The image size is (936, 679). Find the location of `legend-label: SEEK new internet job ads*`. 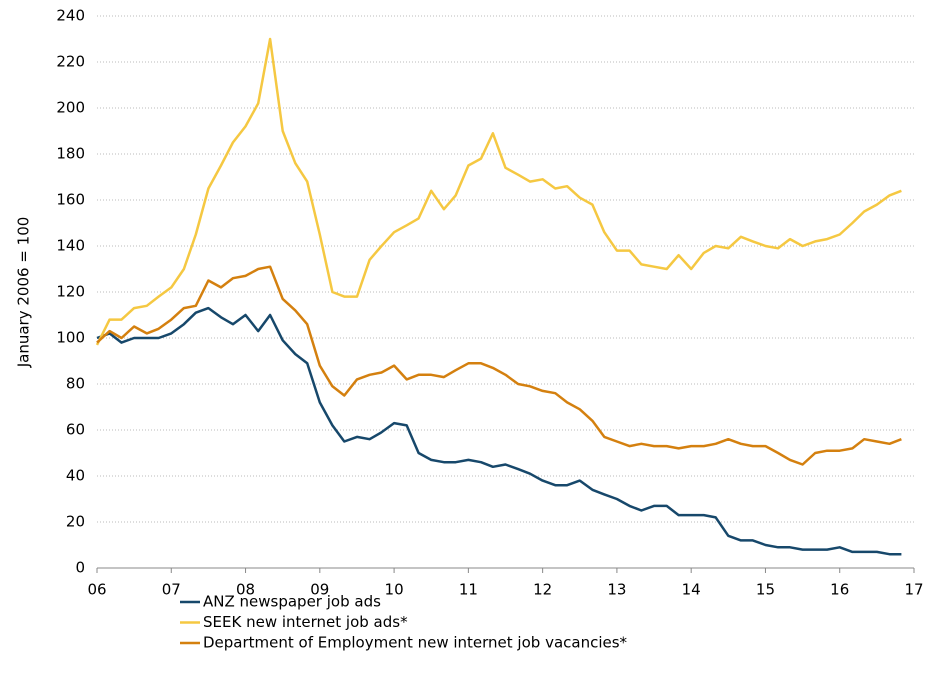

legend-label: SEEK new internet job ads* is located at coordinates (305, 622).